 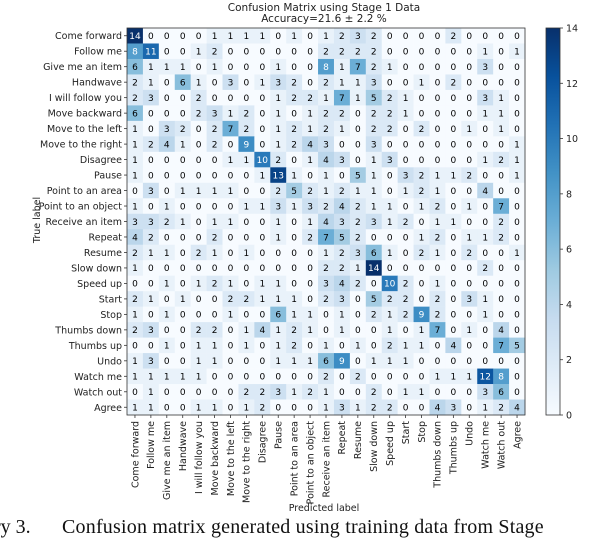 What do you see at coordinates (501, 445) in the screenshot?
I see `x-tick-label: Watch out` at bounding box center [501, 445].